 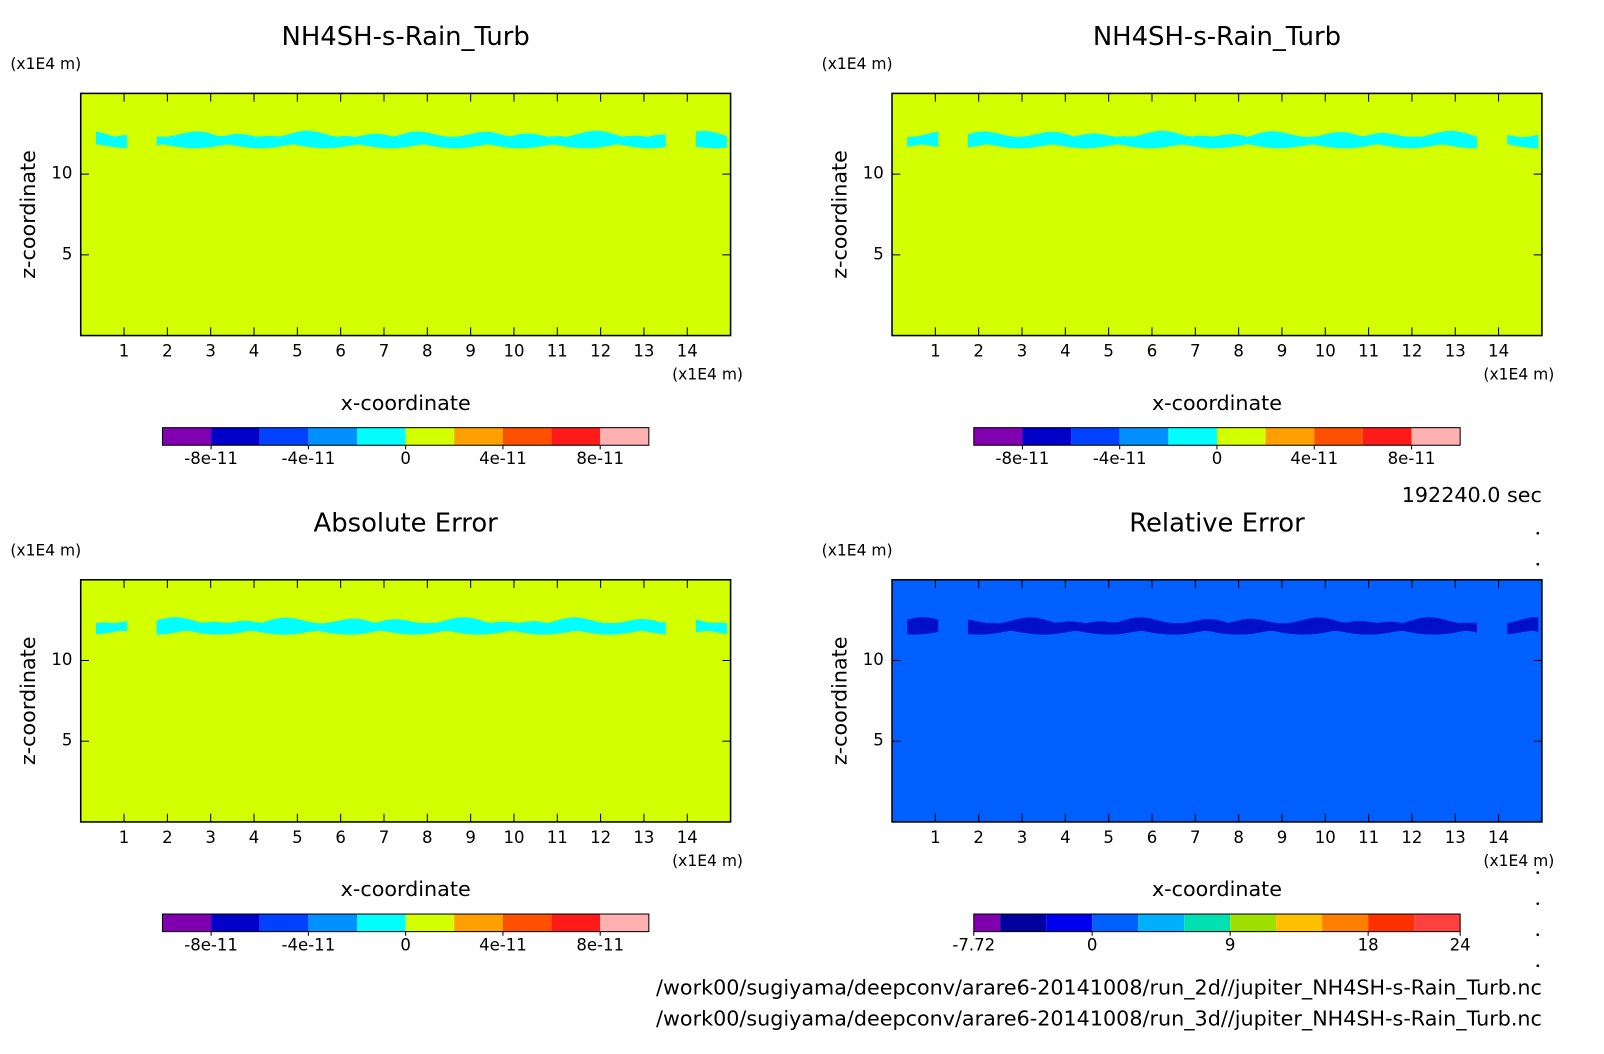 I want to click on colorbar-frame, so click(x=1217, y=923).